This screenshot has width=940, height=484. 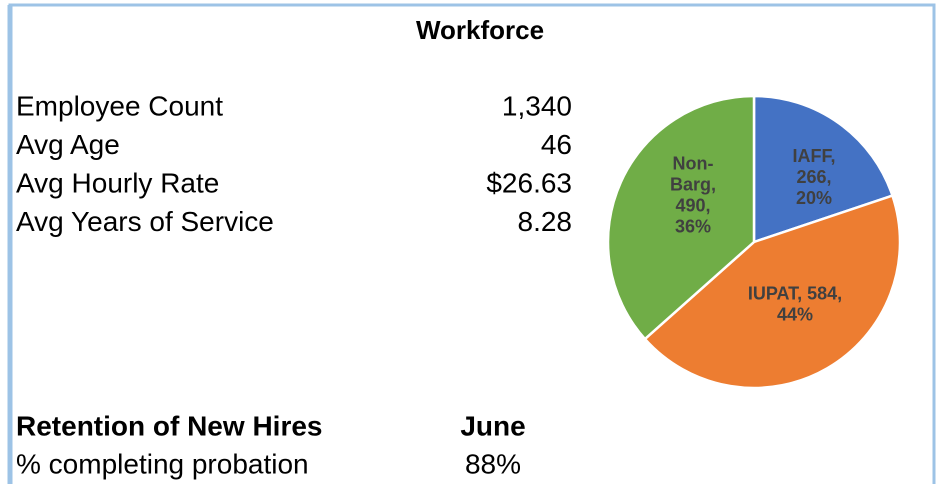 What do you see at coordinates (693, 226) in the screenshot?
I see `slice-label: 36%` at bounding box center [693, 226].